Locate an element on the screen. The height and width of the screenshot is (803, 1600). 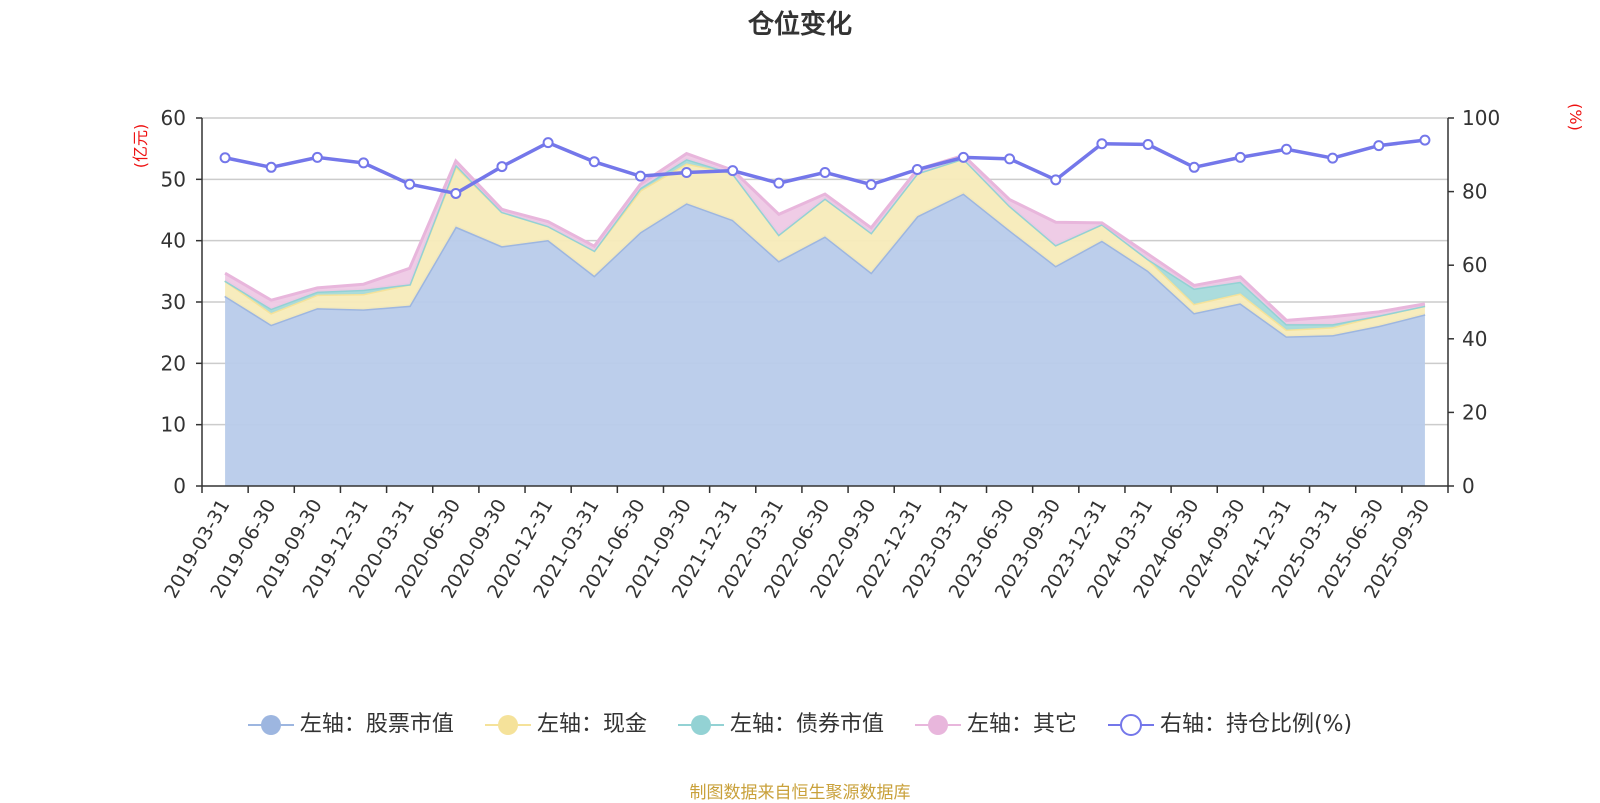
right-tick-label: 0 is located at coordinates (1468, 486).